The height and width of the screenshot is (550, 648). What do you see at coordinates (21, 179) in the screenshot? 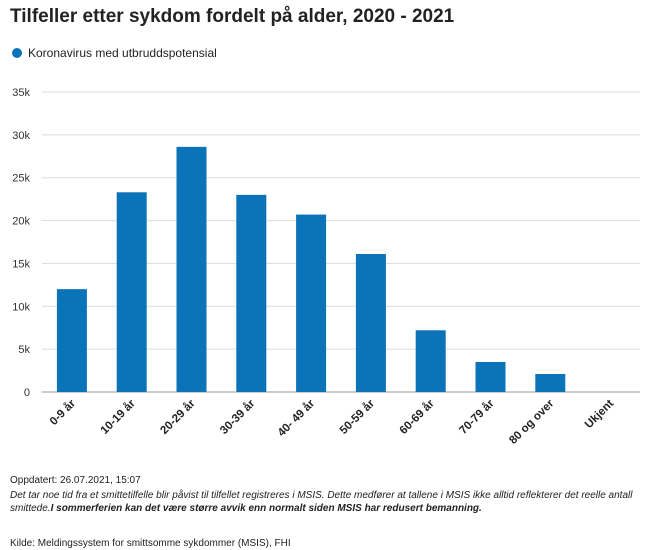
I see `y-tick-label: 25k` at bounding box center [21, 179].